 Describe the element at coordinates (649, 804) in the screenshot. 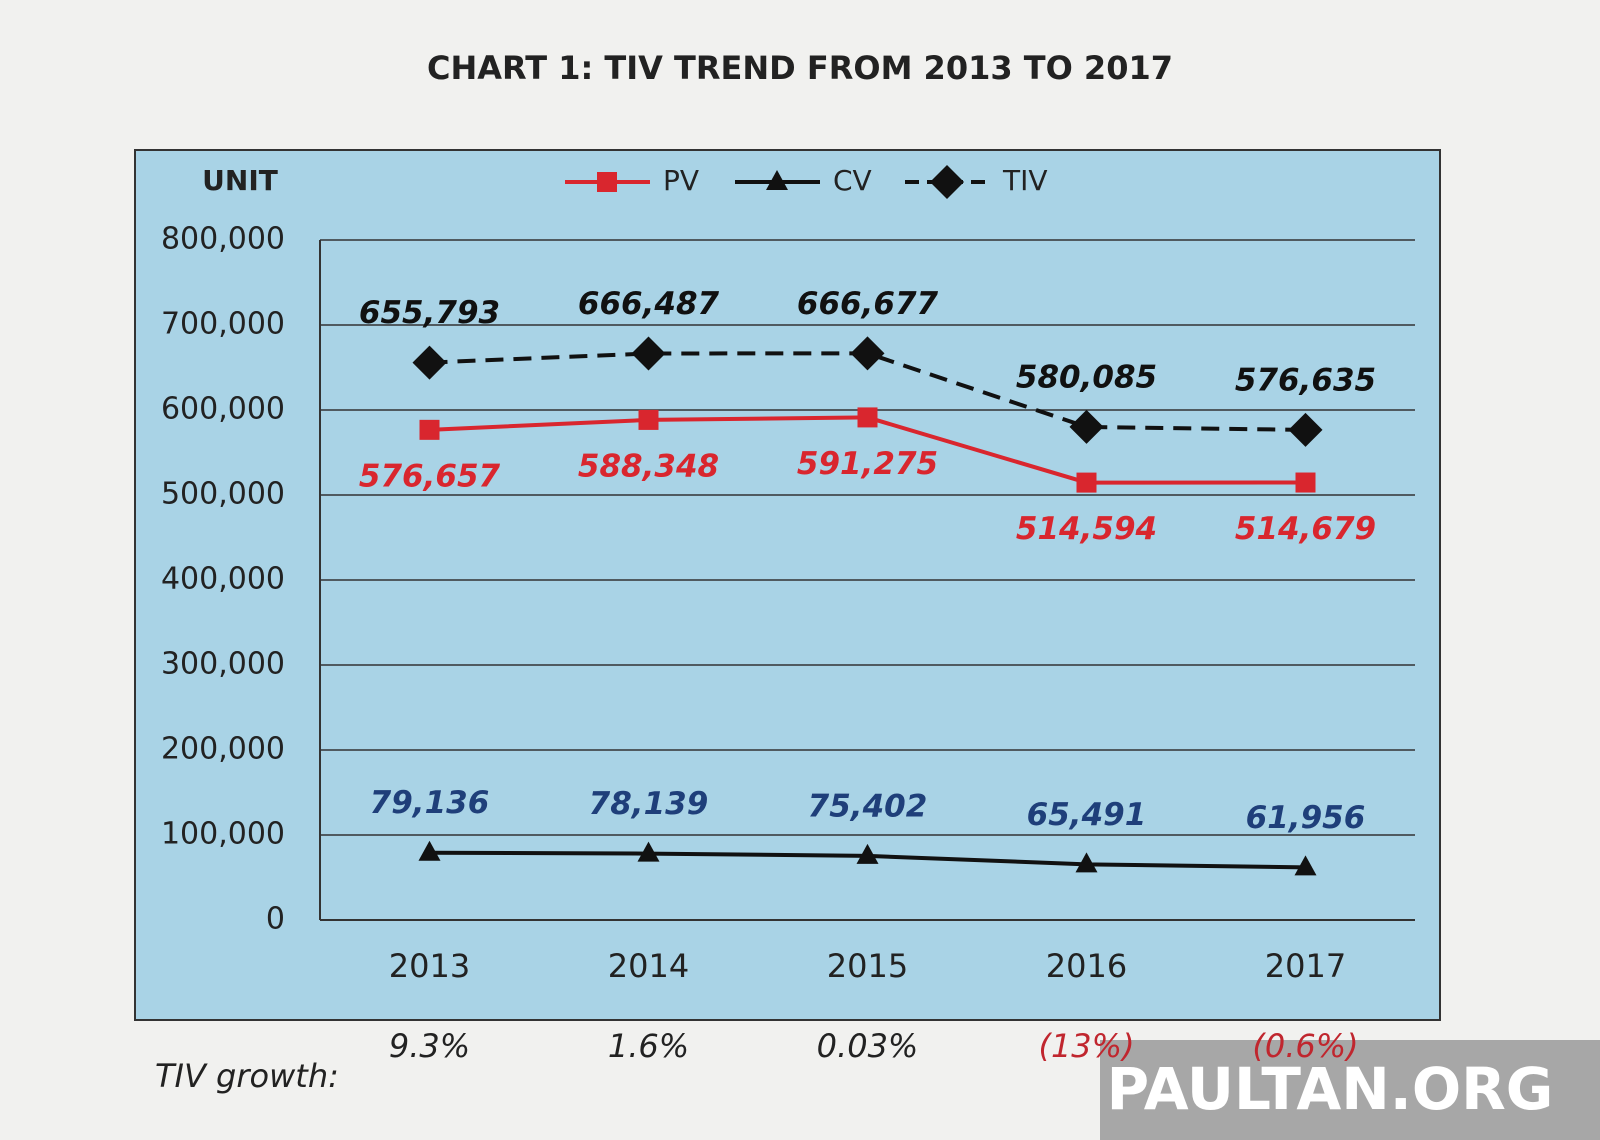

I see `data-label: 78,139` at that location.